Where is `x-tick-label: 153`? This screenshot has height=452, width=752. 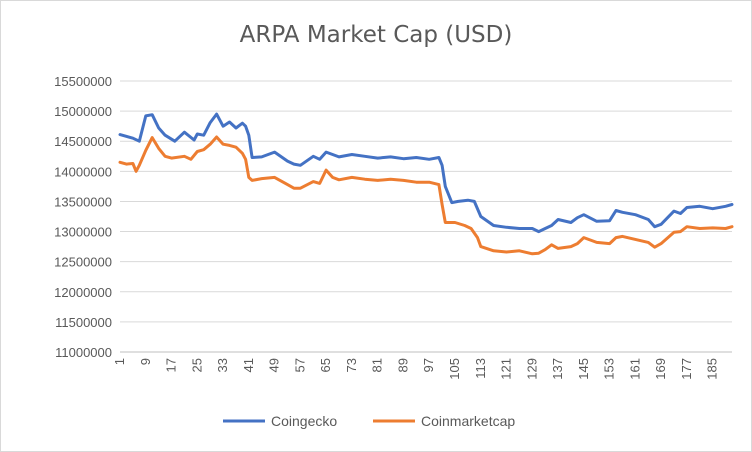 x-tick-label: 153 is located at coordinates (609, 369).